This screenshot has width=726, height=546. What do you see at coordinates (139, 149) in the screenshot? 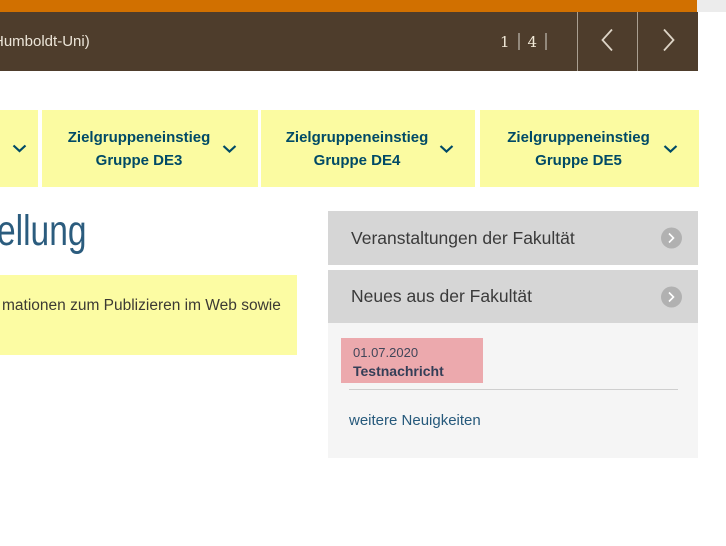
I see `tab-label: Zielgruppeneinstieg Gruppe DE3` at bounding box center [139, 149].